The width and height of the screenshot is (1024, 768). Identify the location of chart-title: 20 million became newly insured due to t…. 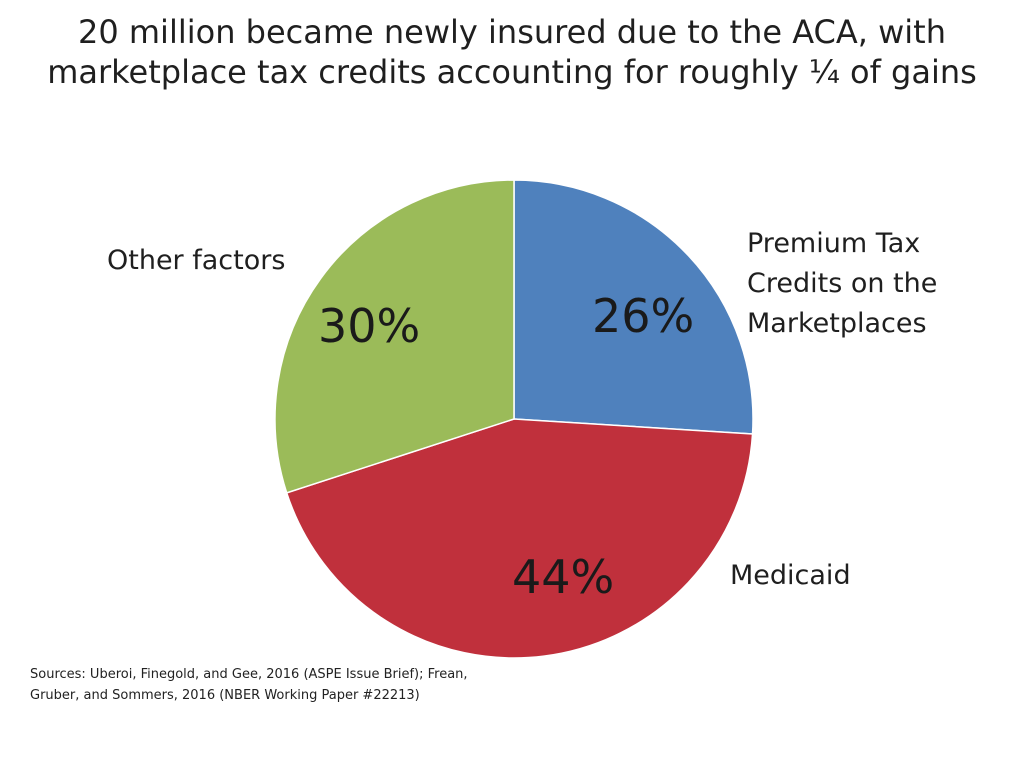
(512, 52).